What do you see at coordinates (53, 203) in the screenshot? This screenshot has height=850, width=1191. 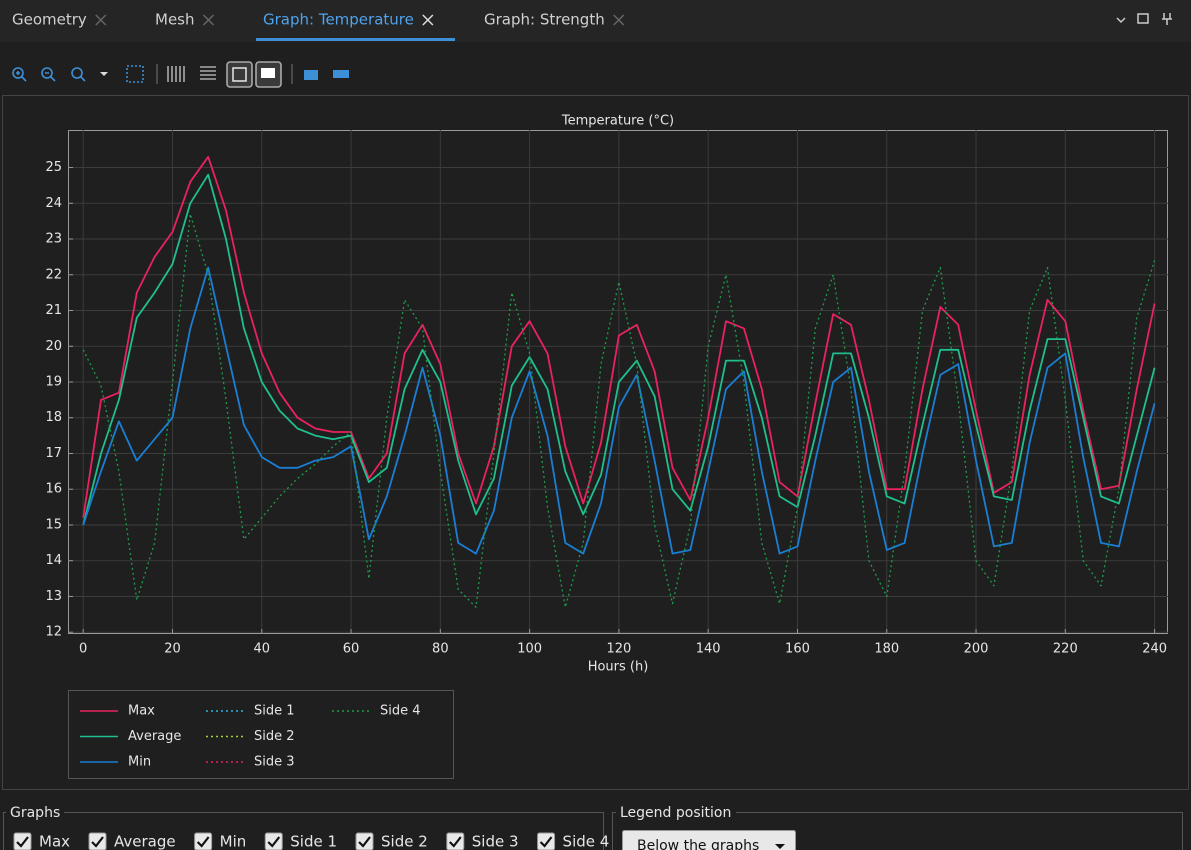 I see `y-tick-label: 24` at bounding box center [53, 203].